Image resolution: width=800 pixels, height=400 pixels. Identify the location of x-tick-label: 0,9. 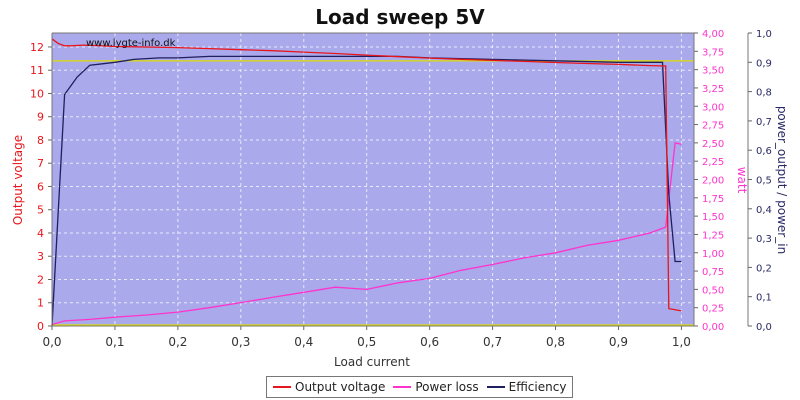
(618, 342).